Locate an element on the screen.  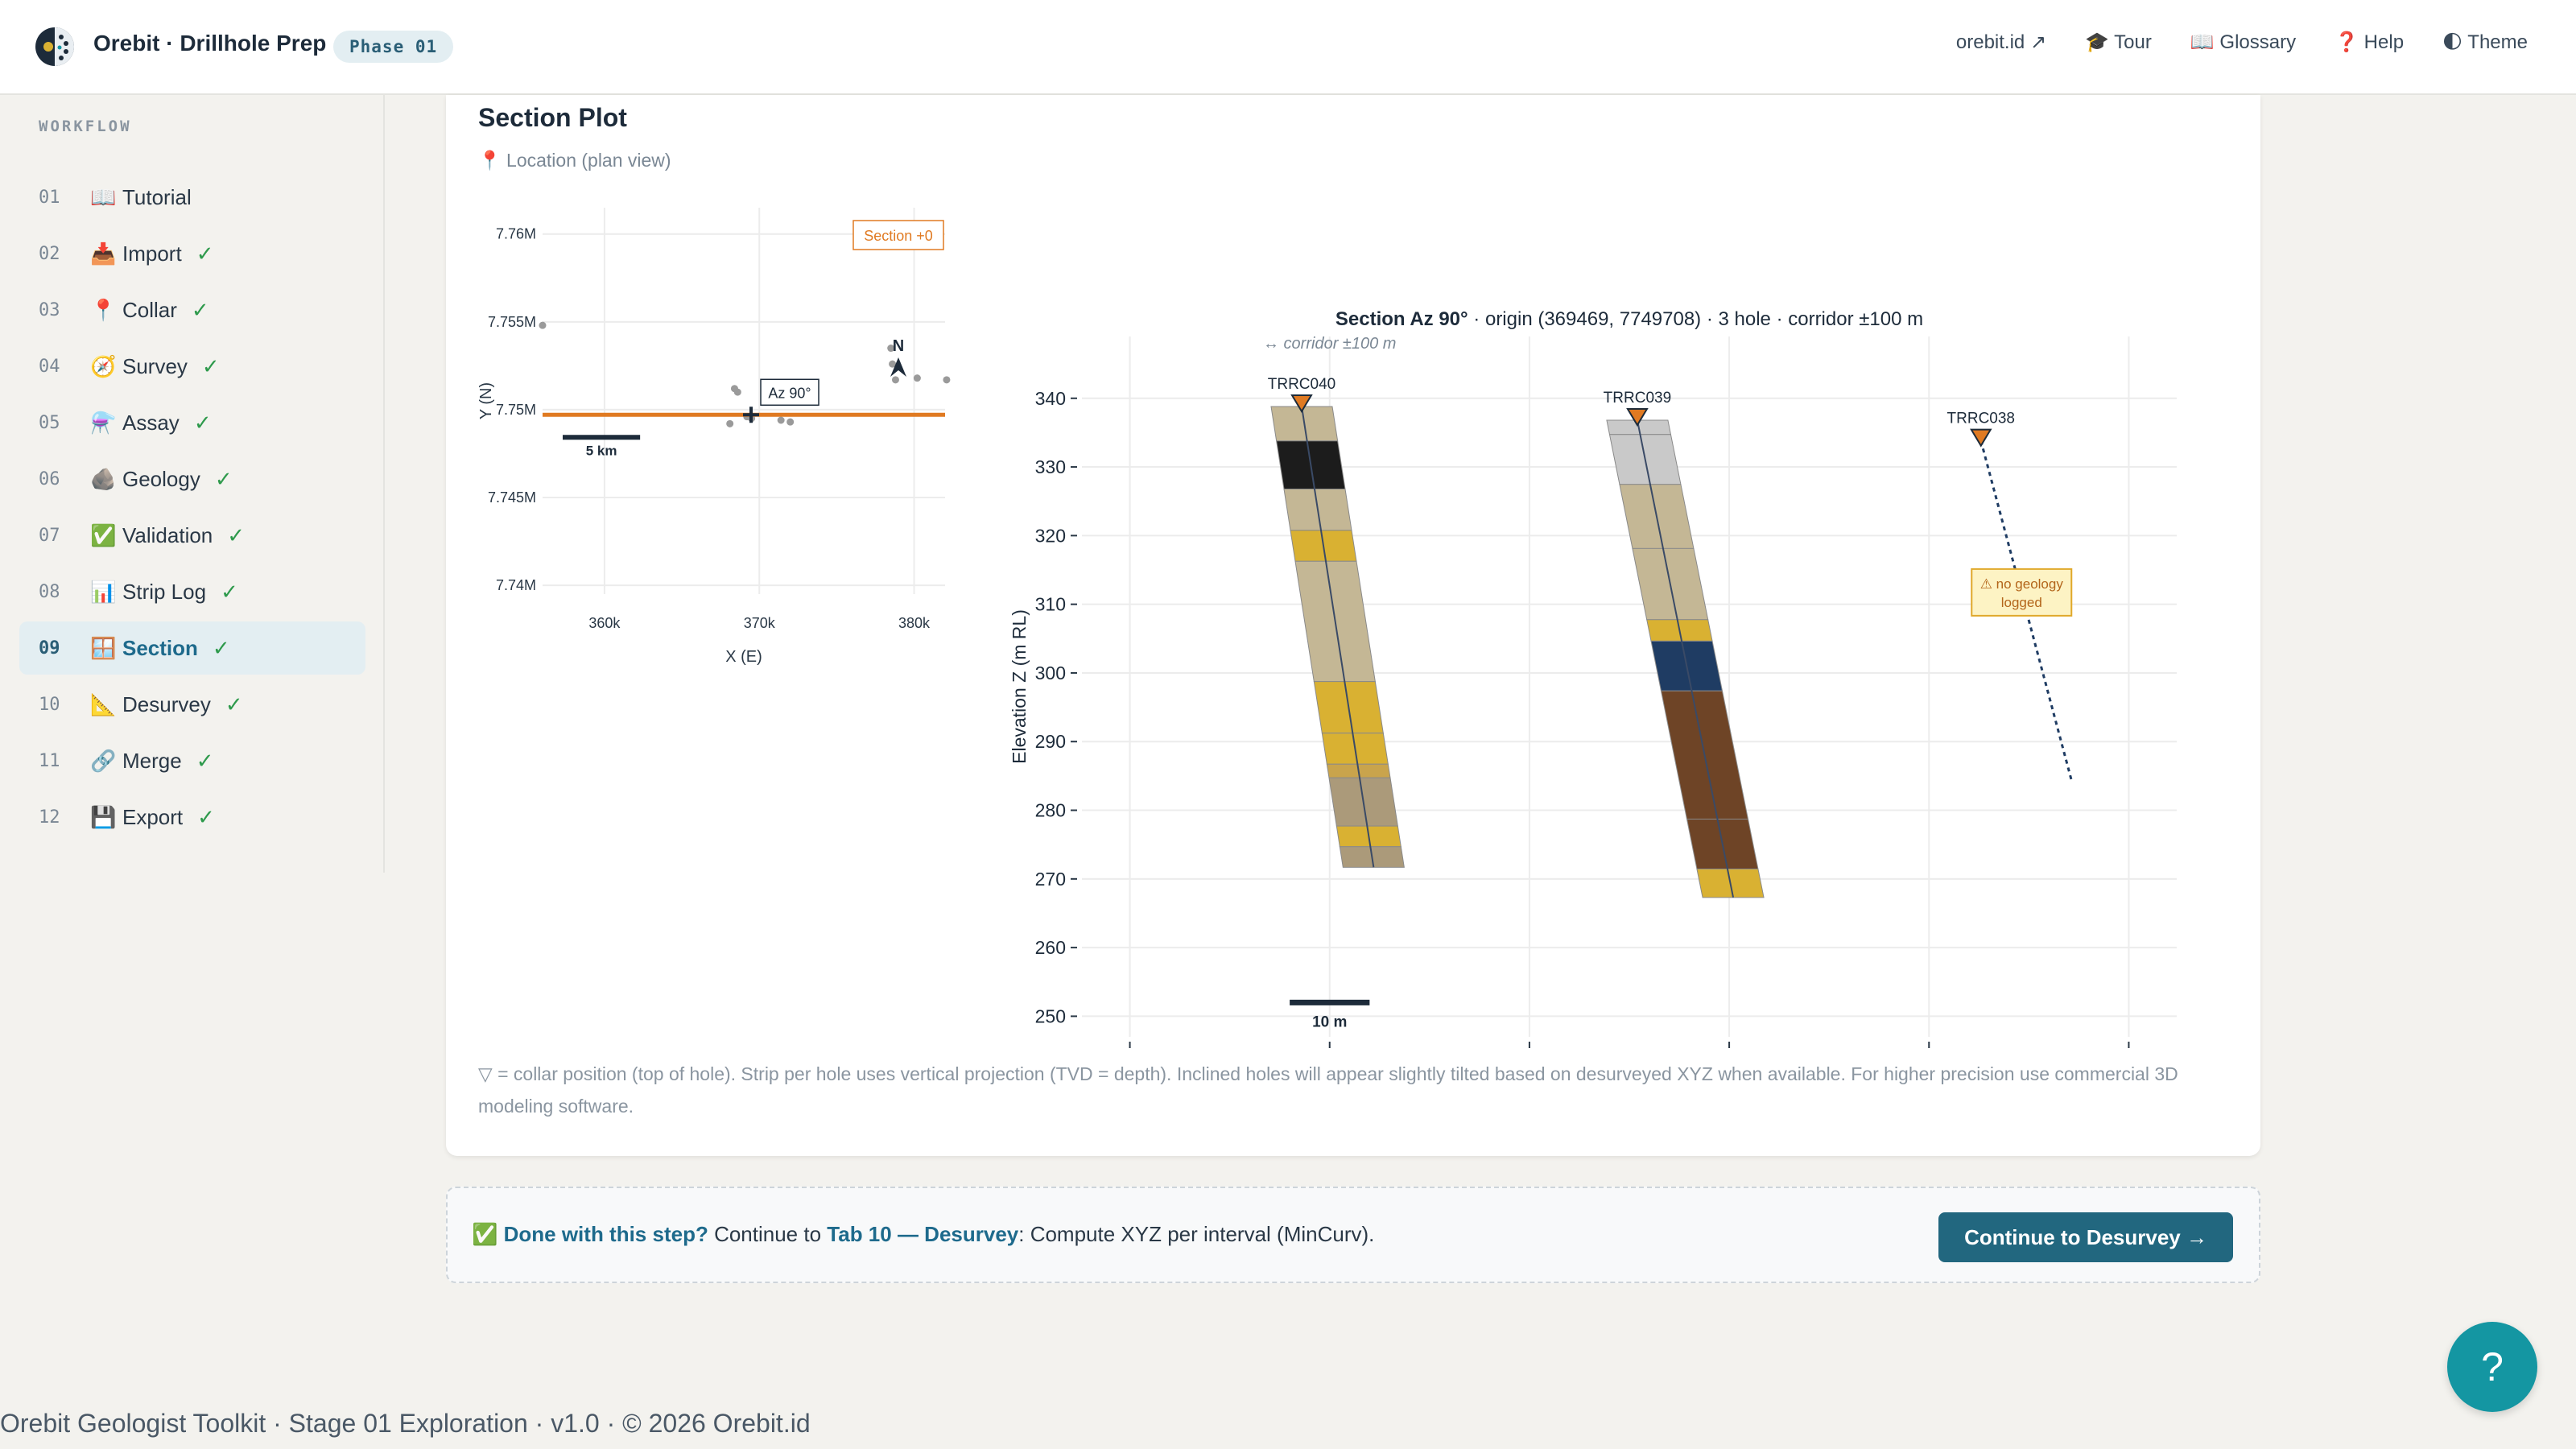
step-label: Import is located at coordinates (152, 253).